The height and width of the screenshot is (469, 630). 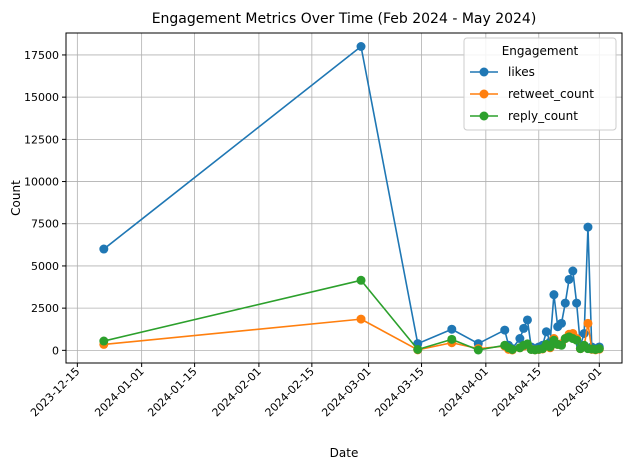 I want to click on legend: Engagement likes retweet_count reply_count, so click(x=540, y=84).